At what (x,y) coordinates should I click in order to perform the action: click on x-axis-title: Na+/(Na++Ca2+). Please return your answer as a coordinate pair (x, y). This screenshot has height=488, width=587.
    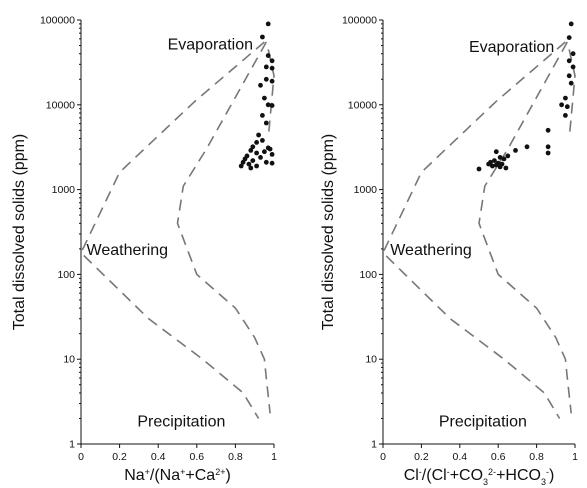
    Looking at the image, I should click on (177, 475).